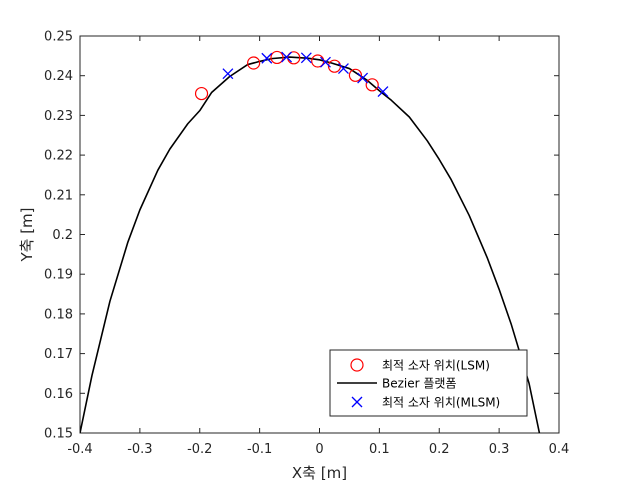 Image resolution: width=618 pixels, height=486 pixels. I want to click on y-axis-label: Y축 [m], so click(27, 234).